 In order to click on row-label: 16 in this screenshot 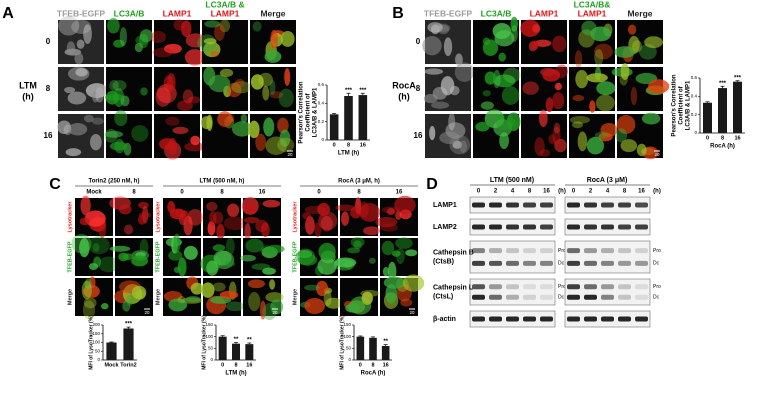, I will do `click(418, 135)`.